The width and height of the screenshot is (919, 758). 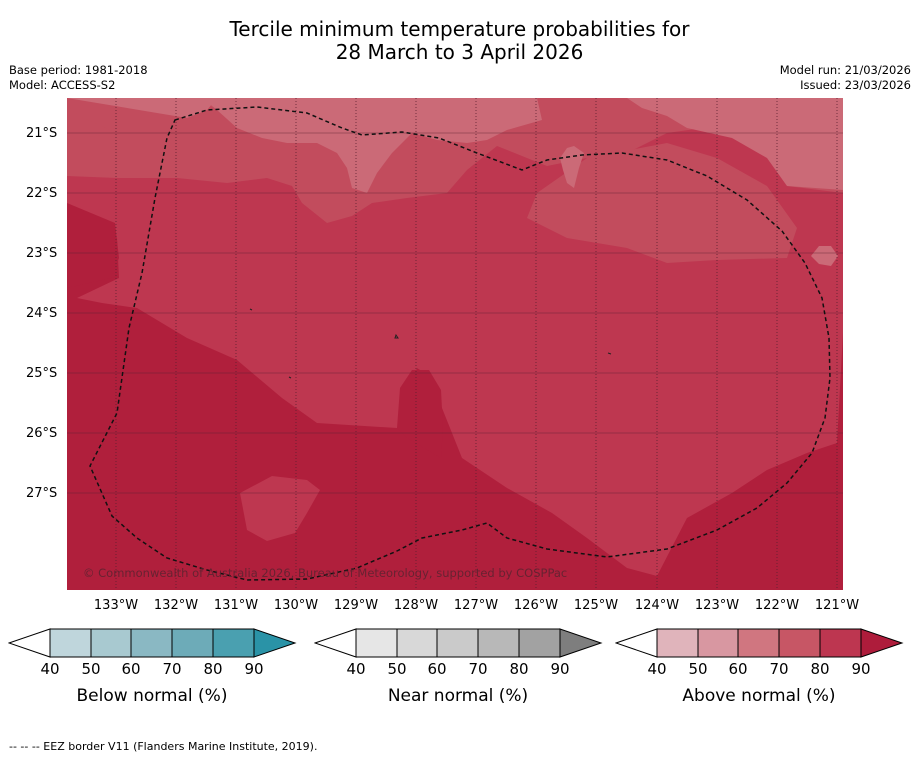 I want to click on base-period: Base period: 1981-2018, so click(x=78, y=70).